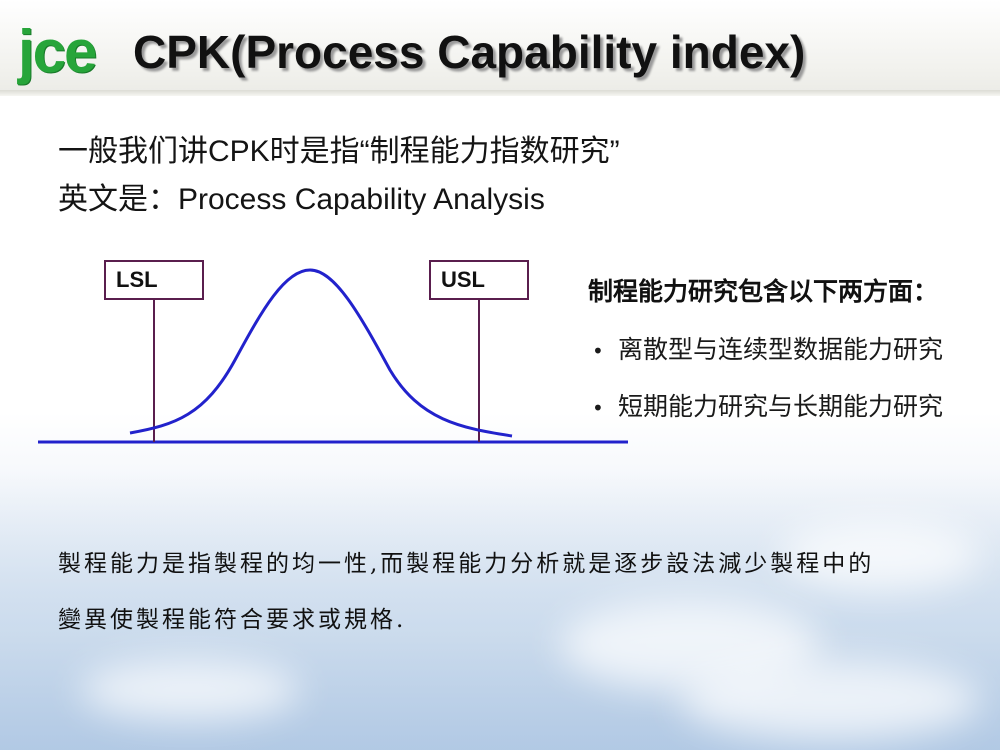  I want to click on header-divider, so click(500, 93).